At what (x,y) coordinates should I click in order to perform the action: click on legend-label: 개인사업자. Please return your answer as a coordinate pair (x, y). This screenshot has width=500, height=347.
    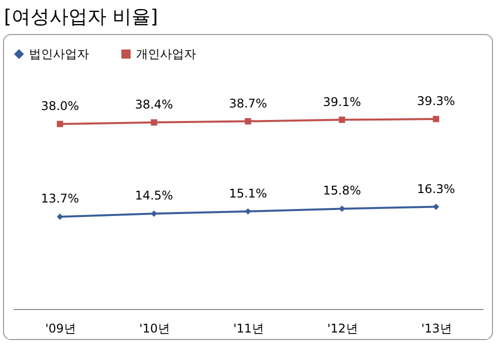
    Looking at the image, I should click on (166, 54).